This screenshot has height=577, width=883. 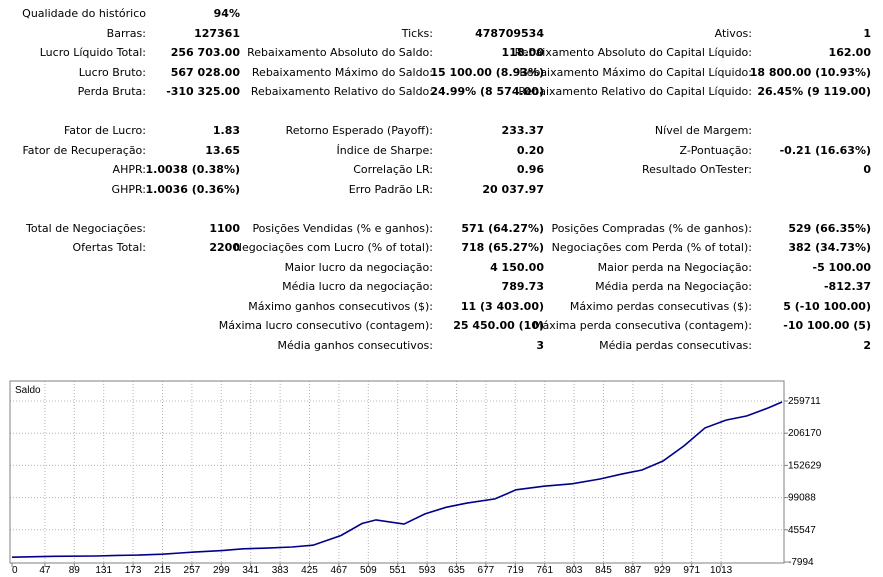 I want to click on stat-label: Posições Vendidas (% e ganhos):, so click(x=342, y=228).